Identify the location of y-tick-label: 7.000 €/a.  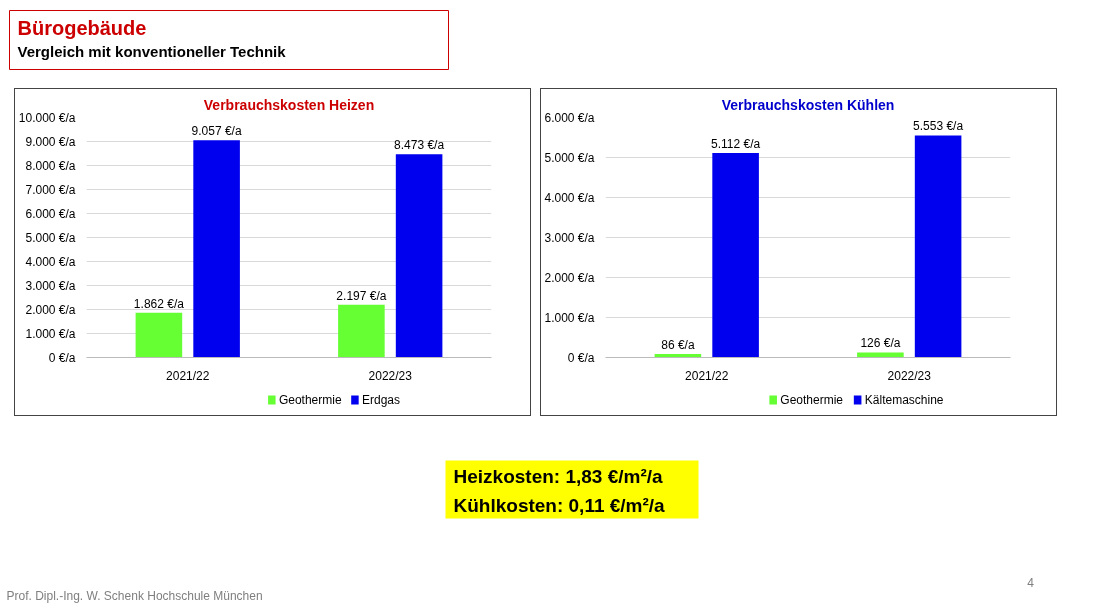
(50, 189).